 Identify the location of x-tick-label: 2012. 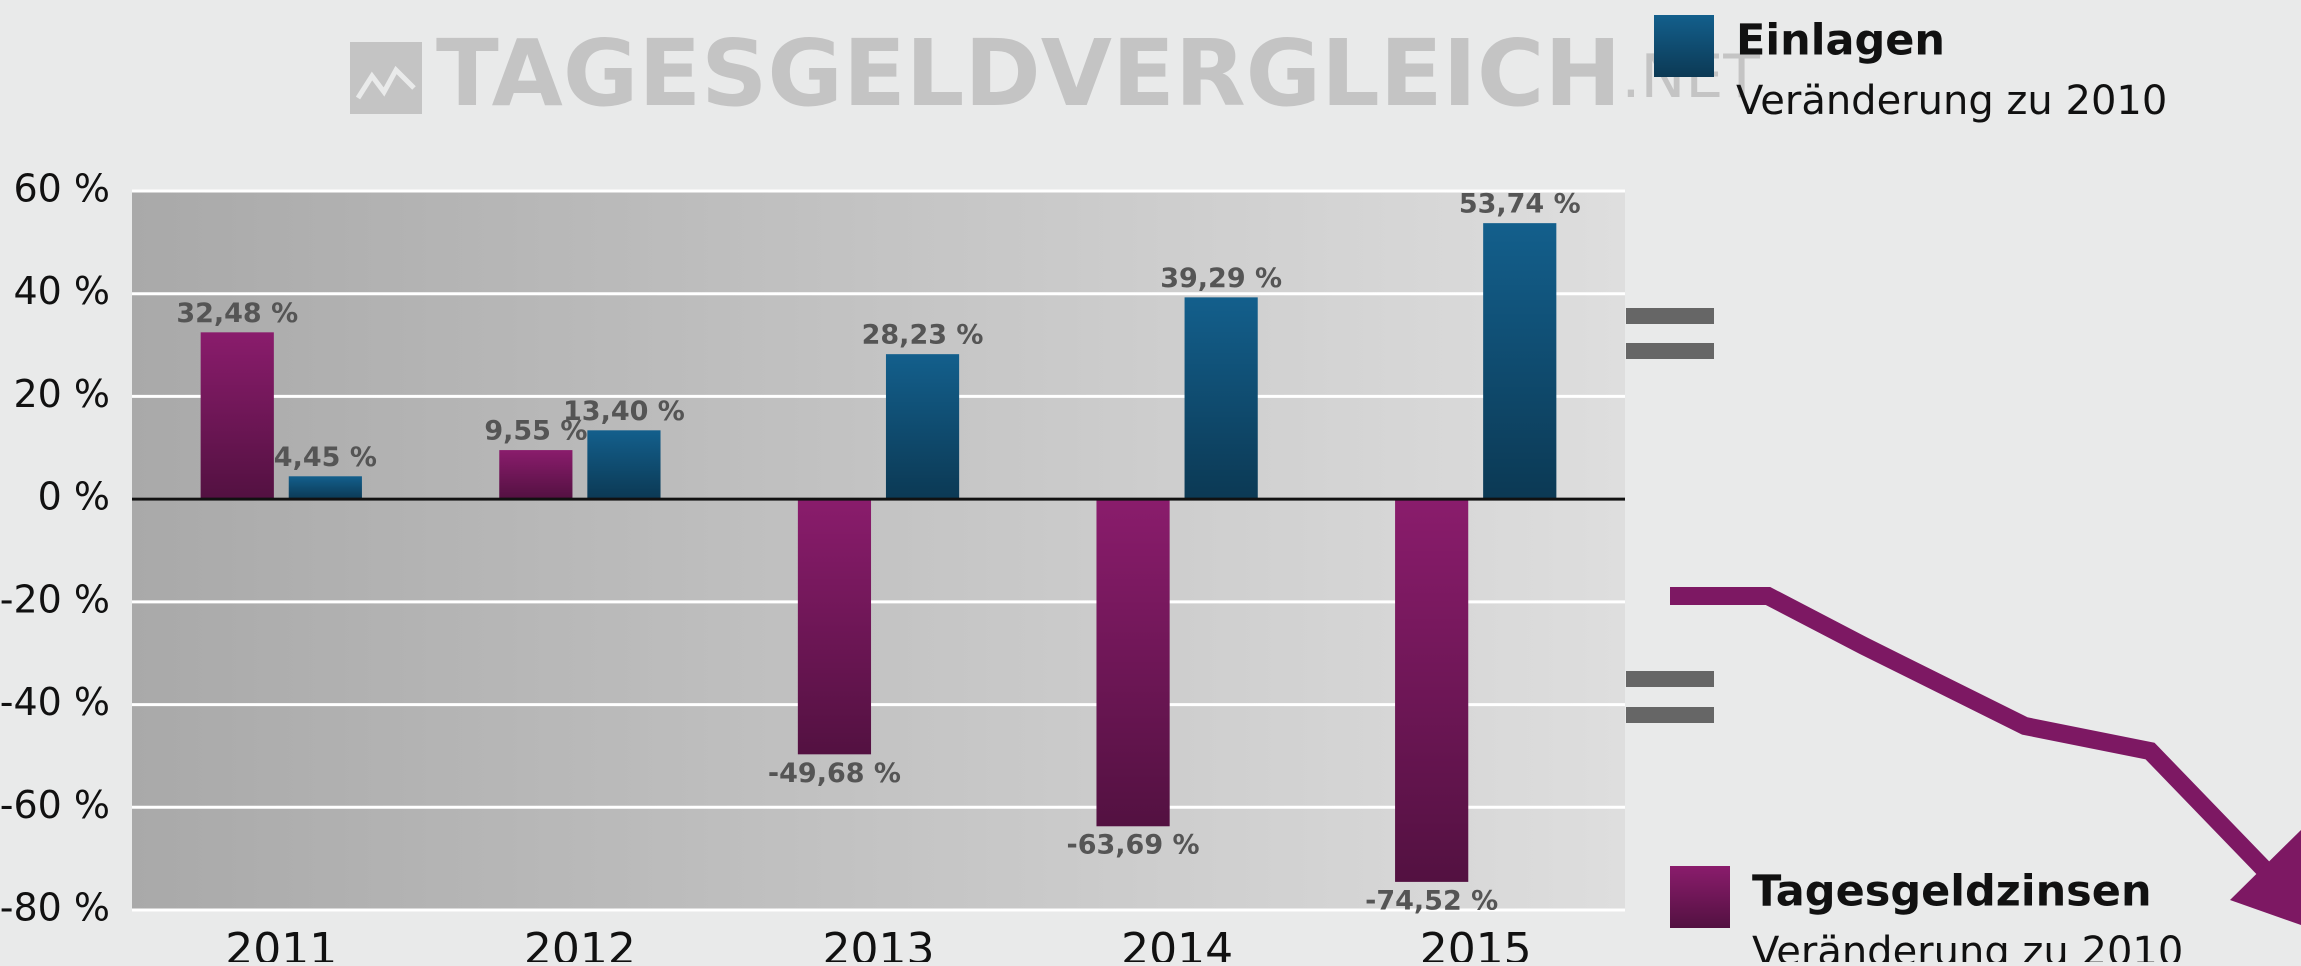
(580, 943).